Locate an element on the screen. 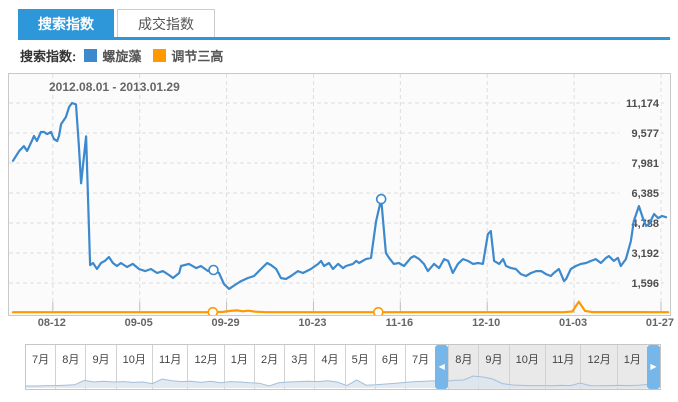 This screenshot has height=402, width=678. right-arrow-icon: ▶ is located at coordinates (653, 366).